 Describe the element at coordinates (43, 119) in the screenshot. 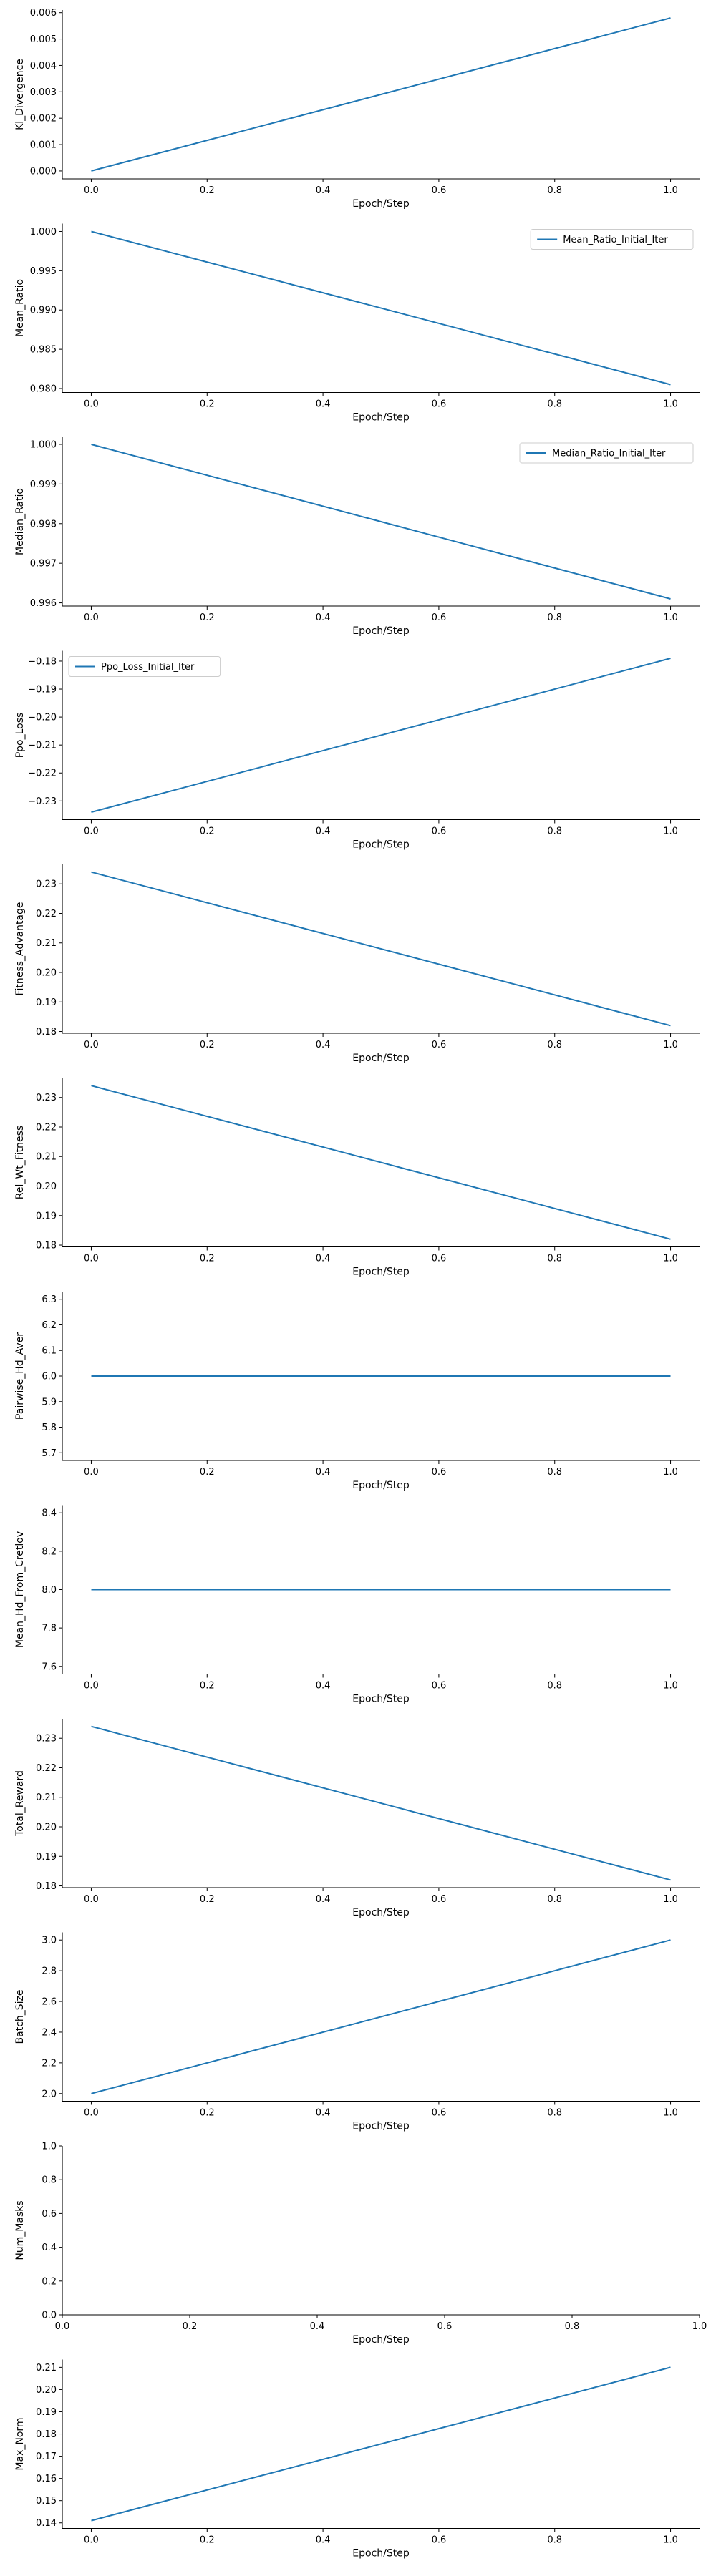

I see `y-tick-label: 0.002` at that location.